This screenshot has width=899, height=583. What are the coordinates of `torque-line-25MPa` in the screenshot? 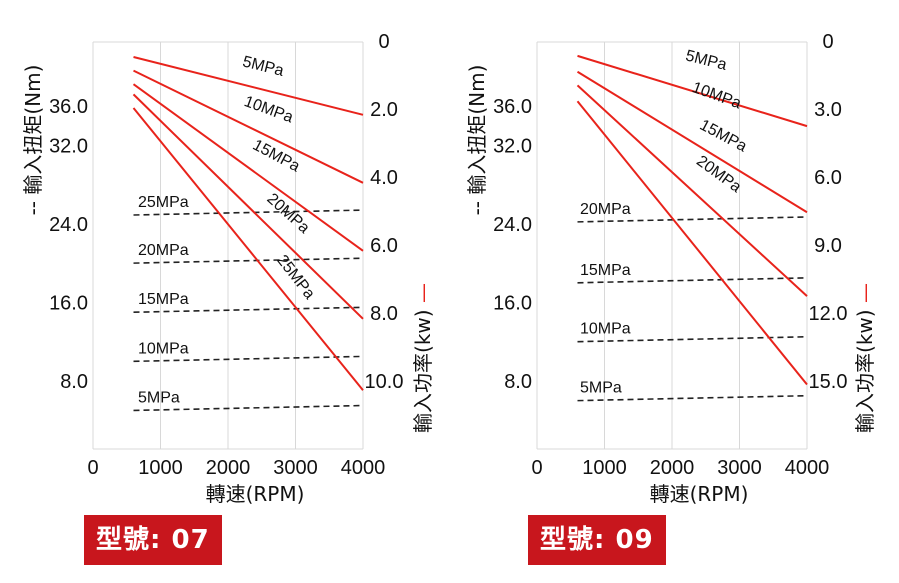 It's located at (248, 212).